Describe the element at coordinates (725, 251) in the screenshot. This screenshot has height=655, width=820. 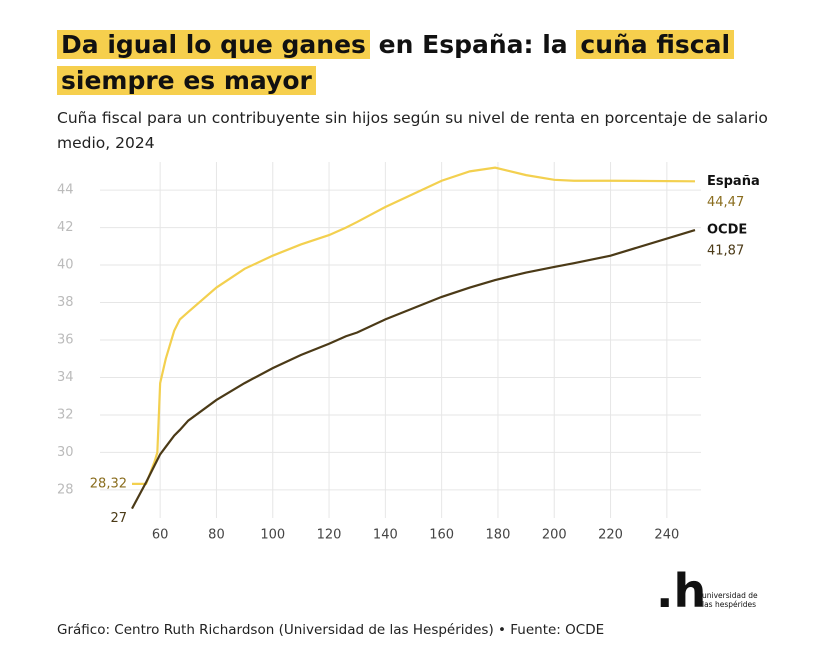
I see `value-label: 41,87` at that location.